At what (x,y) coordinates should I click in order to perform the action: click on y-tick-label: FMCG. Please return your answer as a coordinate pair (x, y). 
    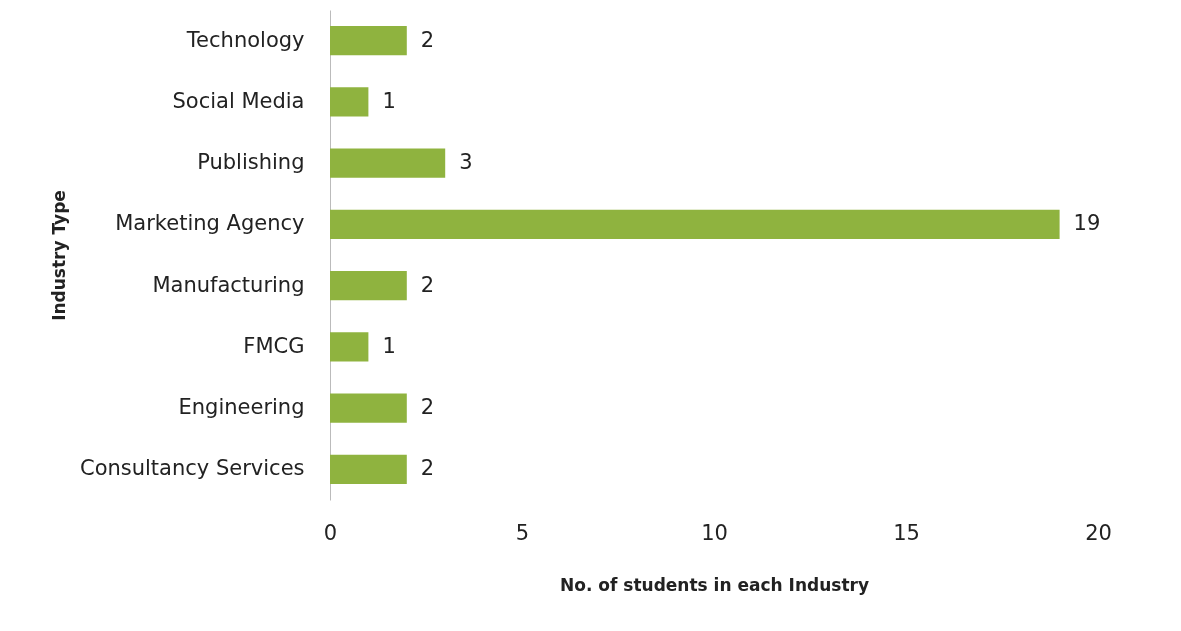
    Looking at the image, I should click on (274, 345).